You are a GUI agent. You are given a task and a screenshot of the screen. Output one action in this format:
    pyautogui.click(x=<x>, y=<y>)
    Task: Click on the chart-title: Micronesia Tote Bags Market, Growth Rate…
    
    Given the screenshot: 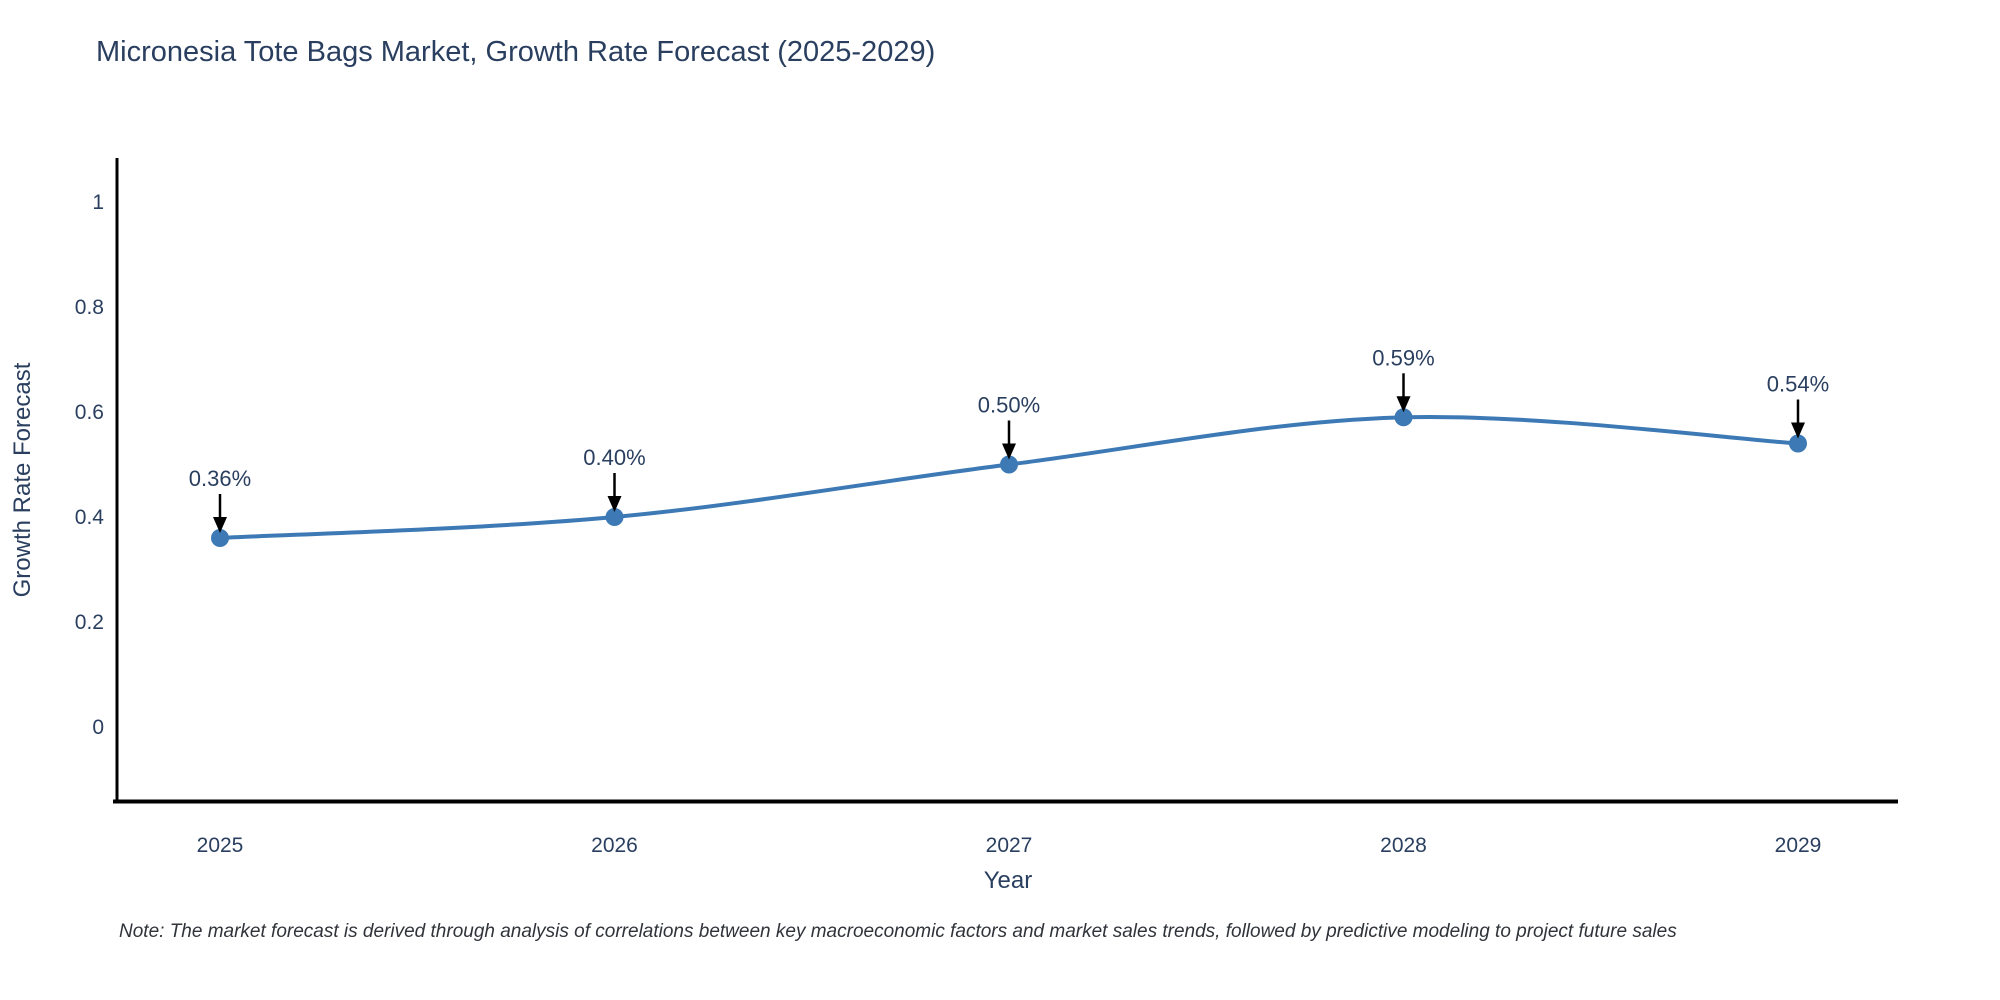 What is the action you would take?
    pyautogui.click(x=516, y=52)
    